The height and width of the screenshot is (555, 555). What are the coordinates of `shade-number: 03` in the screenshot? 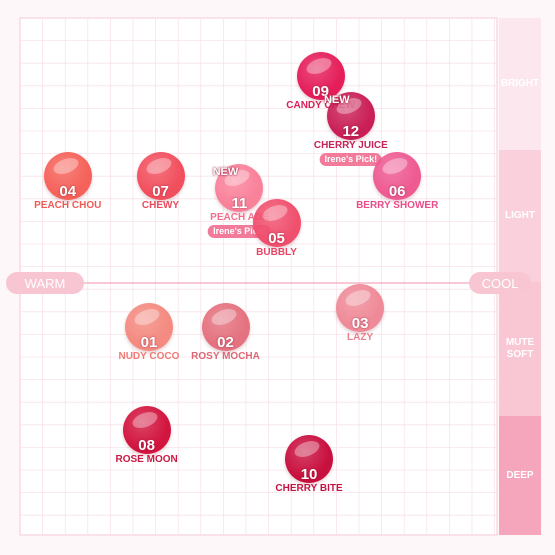 It's located at (360, 323).